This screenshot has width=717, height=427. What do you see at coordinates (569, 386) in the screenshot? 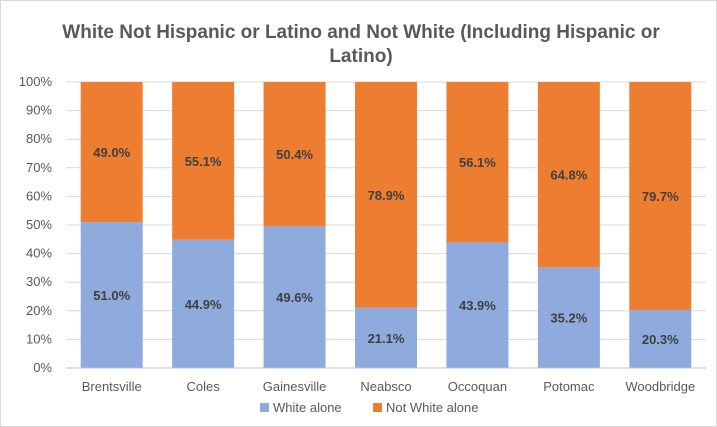
I see `x-category-label: Potomac` at bounding box center [569, 386].